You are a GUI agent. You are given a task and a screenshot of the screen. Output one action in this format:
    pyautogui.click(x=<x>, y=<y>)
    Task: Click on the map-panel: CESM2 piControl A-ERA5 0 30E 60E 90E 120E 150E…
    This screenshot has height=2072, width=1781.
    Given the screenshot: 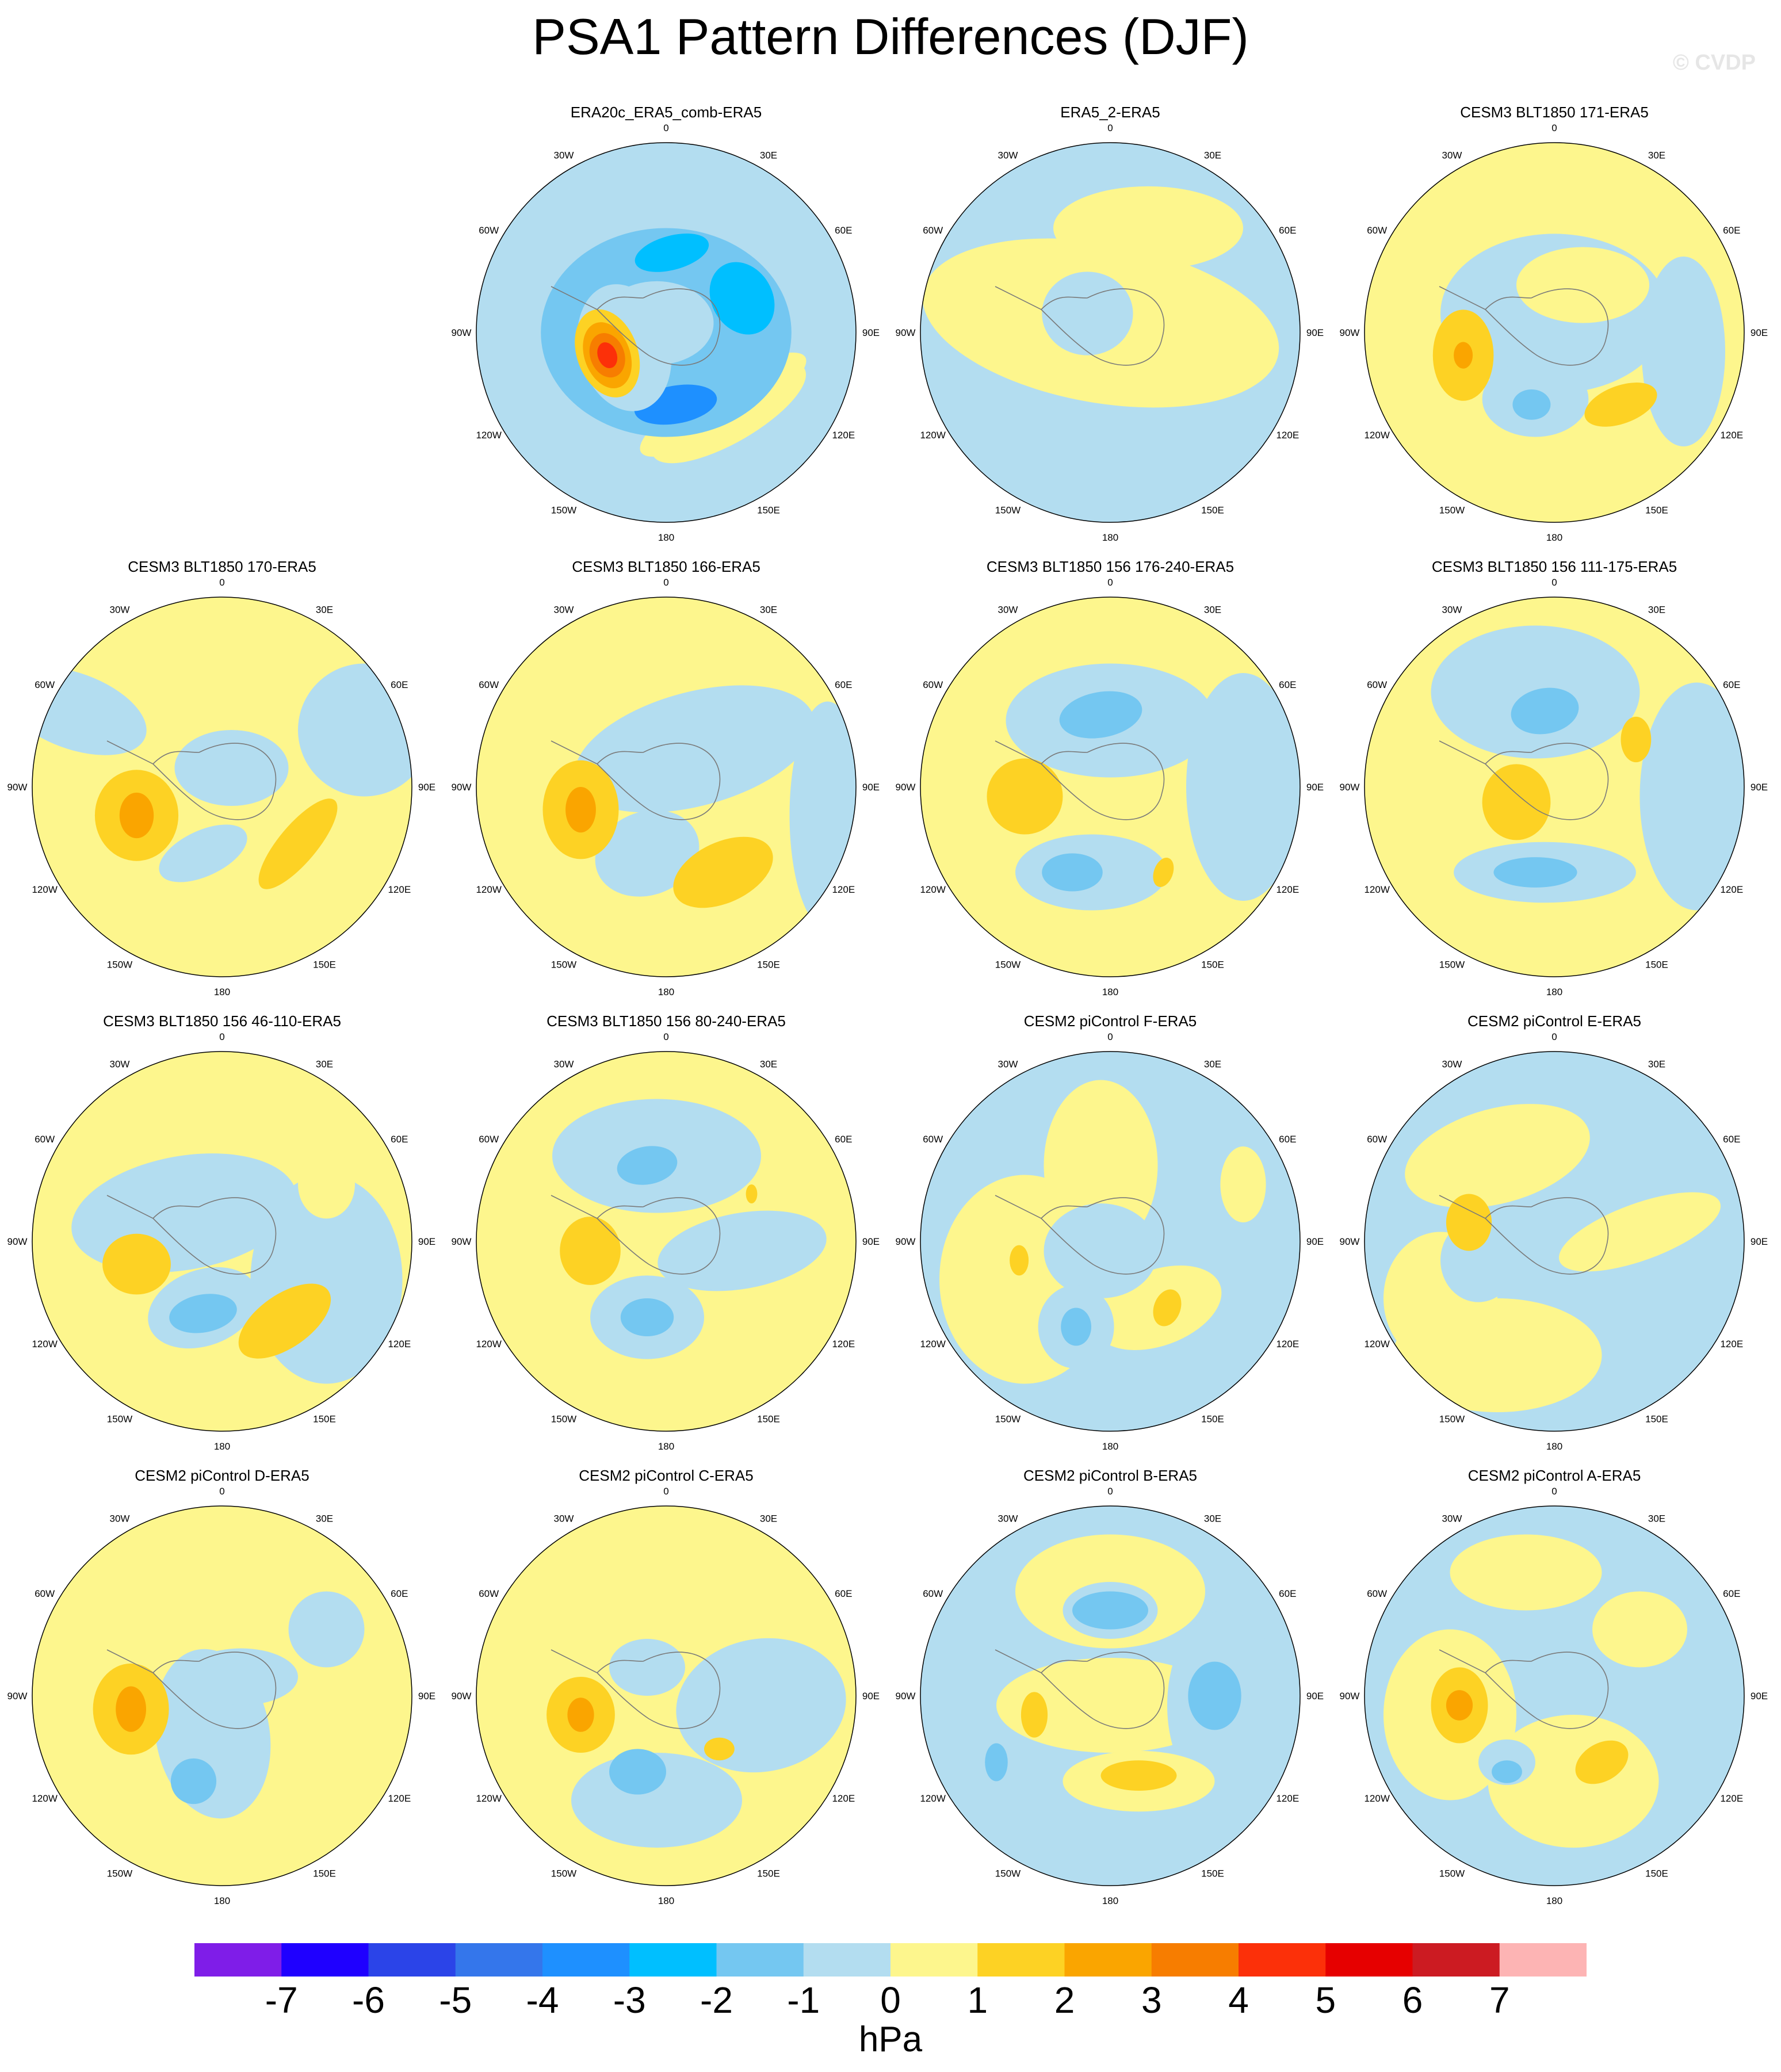 What is the action you would take?
    pyautogui.click(x=1554, y=1693)
    